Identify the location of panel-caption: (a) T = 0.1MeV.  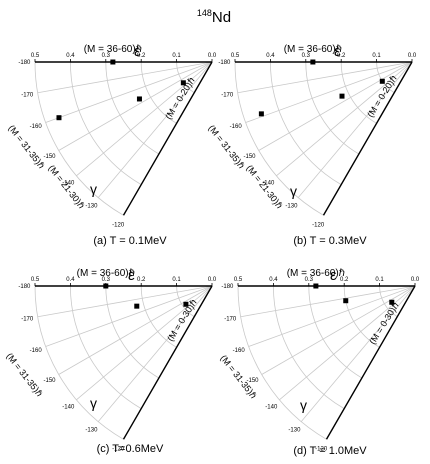
(130, 241).